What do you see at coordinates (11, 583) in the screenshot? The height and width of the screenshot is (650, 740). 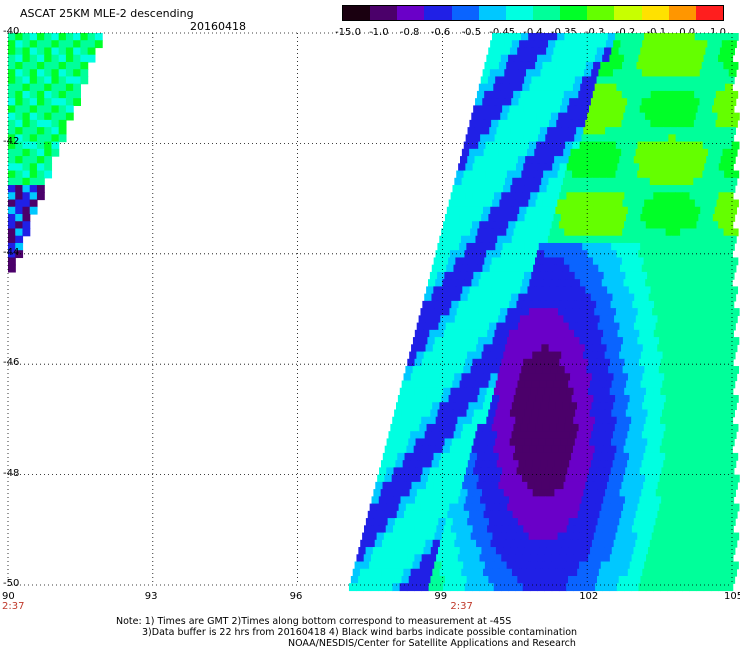 I see `latitude-label: -50` at bounding box center [11, 583].